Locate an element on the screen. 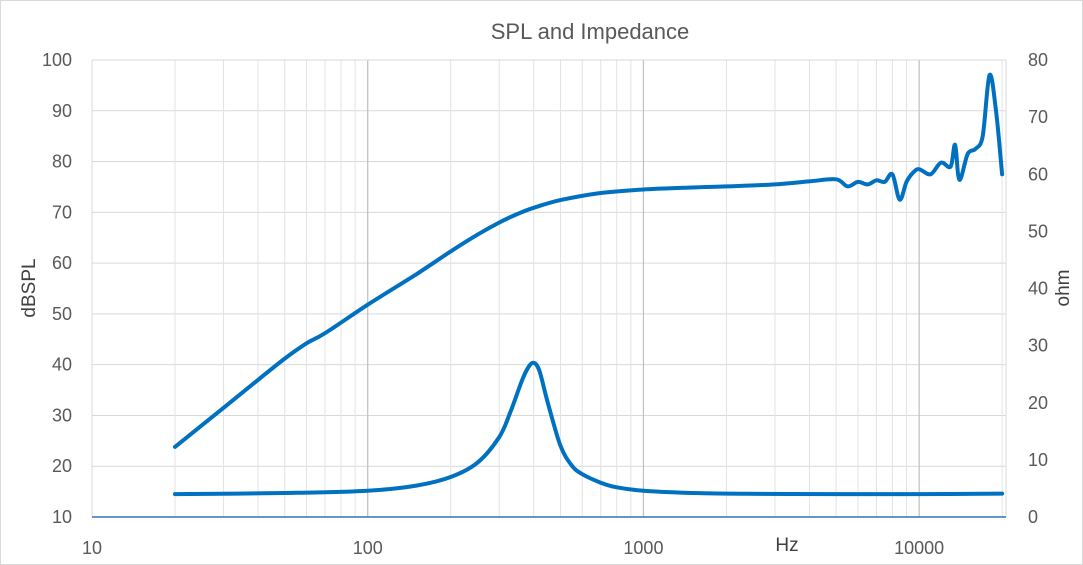 This screenshot has height=565, width=1083. y-tick-label: 100 is located at coordinates (57, 60).